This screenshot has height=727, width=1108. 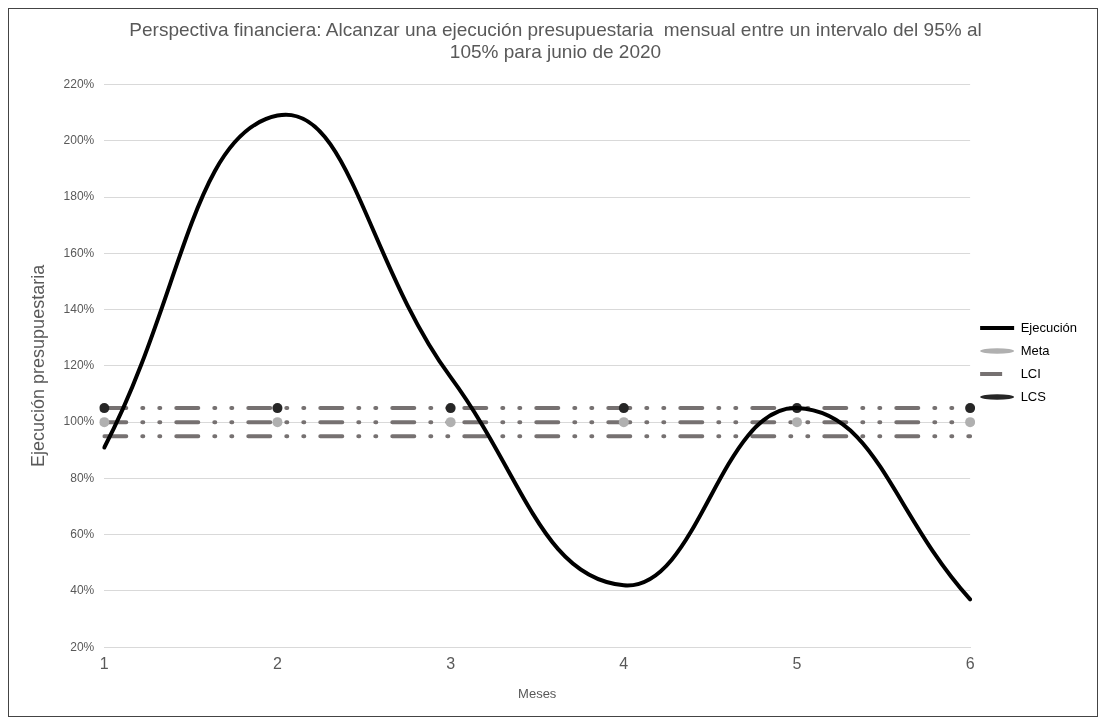 What do you see at coordinates (82, 533) in the screenshot?
I see `y-tick-label: 60%` at bounding box center [82, 533].